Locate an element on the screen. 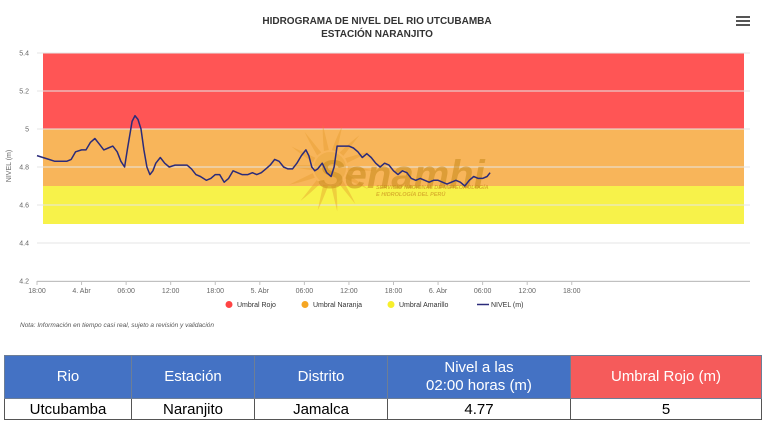 This screenshot has width=766, height=428. header-umbral-rojo: Umbral Rojo (m) is located at coordinates (666, 377).